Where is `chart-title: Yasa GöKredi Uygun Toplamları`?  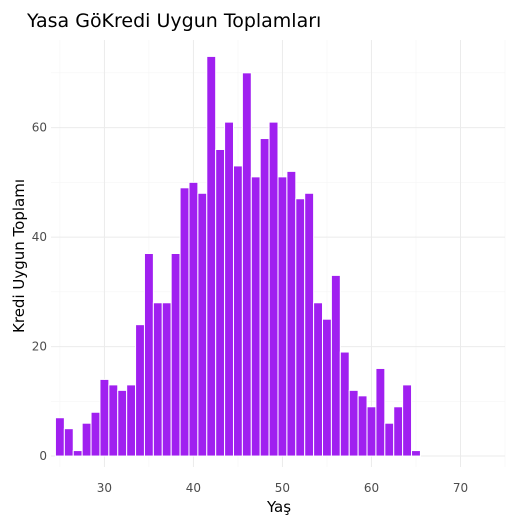
chart-title: Yasa GöKredi Uygun Toplamları is located at coordinates (173, 21).